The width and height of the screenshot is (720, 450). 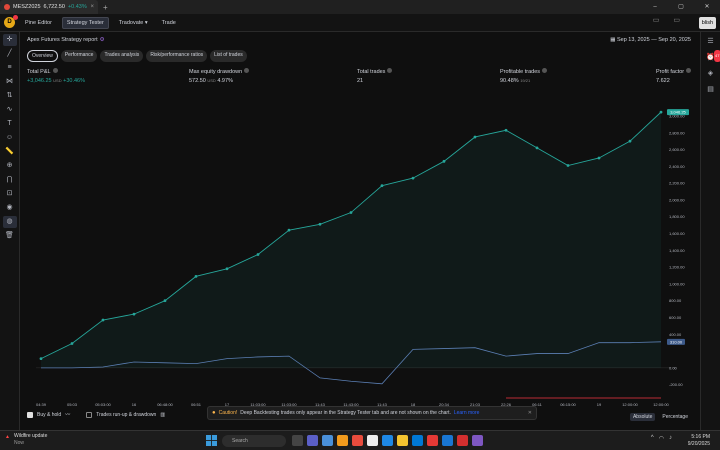 What do you see at coordinates (9, 235) in the screenshot?
I see `trash-icon: 🗑` at bounding box center [9, 235].